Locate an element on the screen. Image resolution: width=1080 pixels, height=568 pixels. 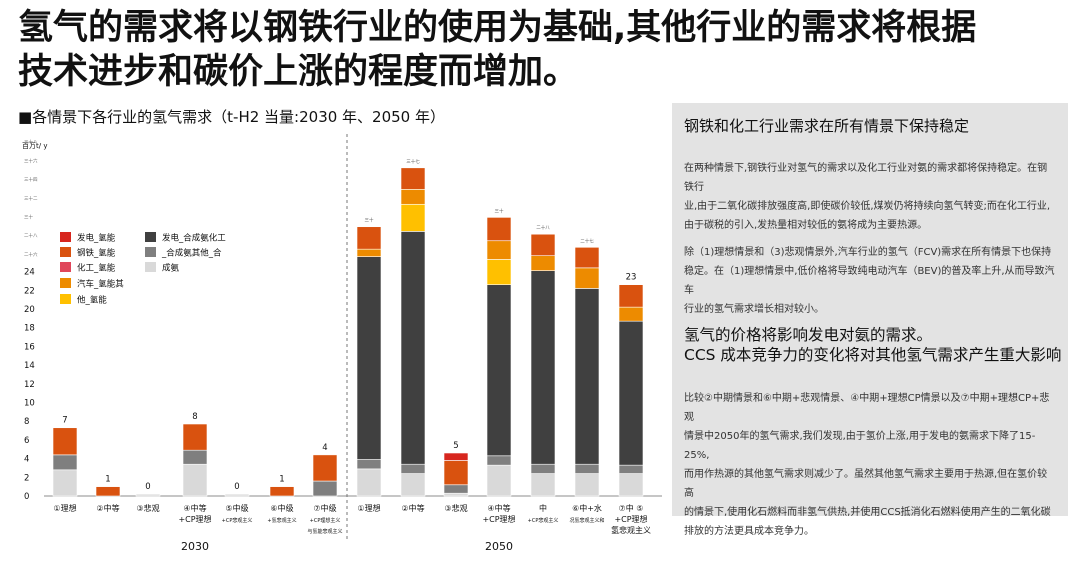
y-tick-label: 24 is located at coordinates (29, 273).